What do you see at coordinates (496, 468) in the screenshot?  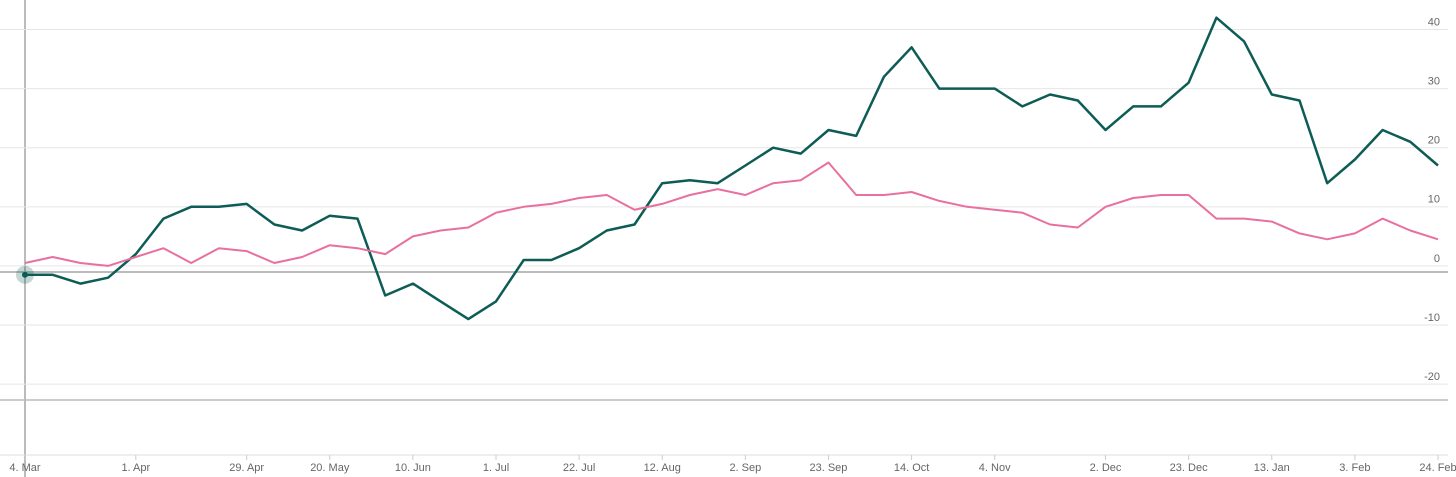 I see `x-tick-label: 1. Jul` at bounding box center [496, 468].